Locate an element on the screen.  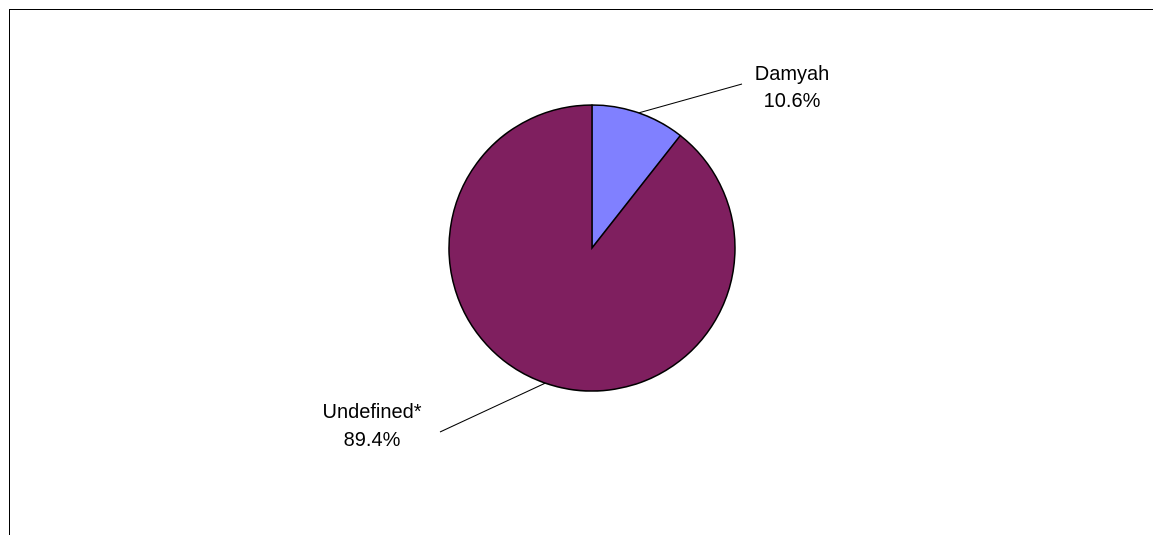
slice-label-undefined: Undefined* is located at coordinates (372, 412).